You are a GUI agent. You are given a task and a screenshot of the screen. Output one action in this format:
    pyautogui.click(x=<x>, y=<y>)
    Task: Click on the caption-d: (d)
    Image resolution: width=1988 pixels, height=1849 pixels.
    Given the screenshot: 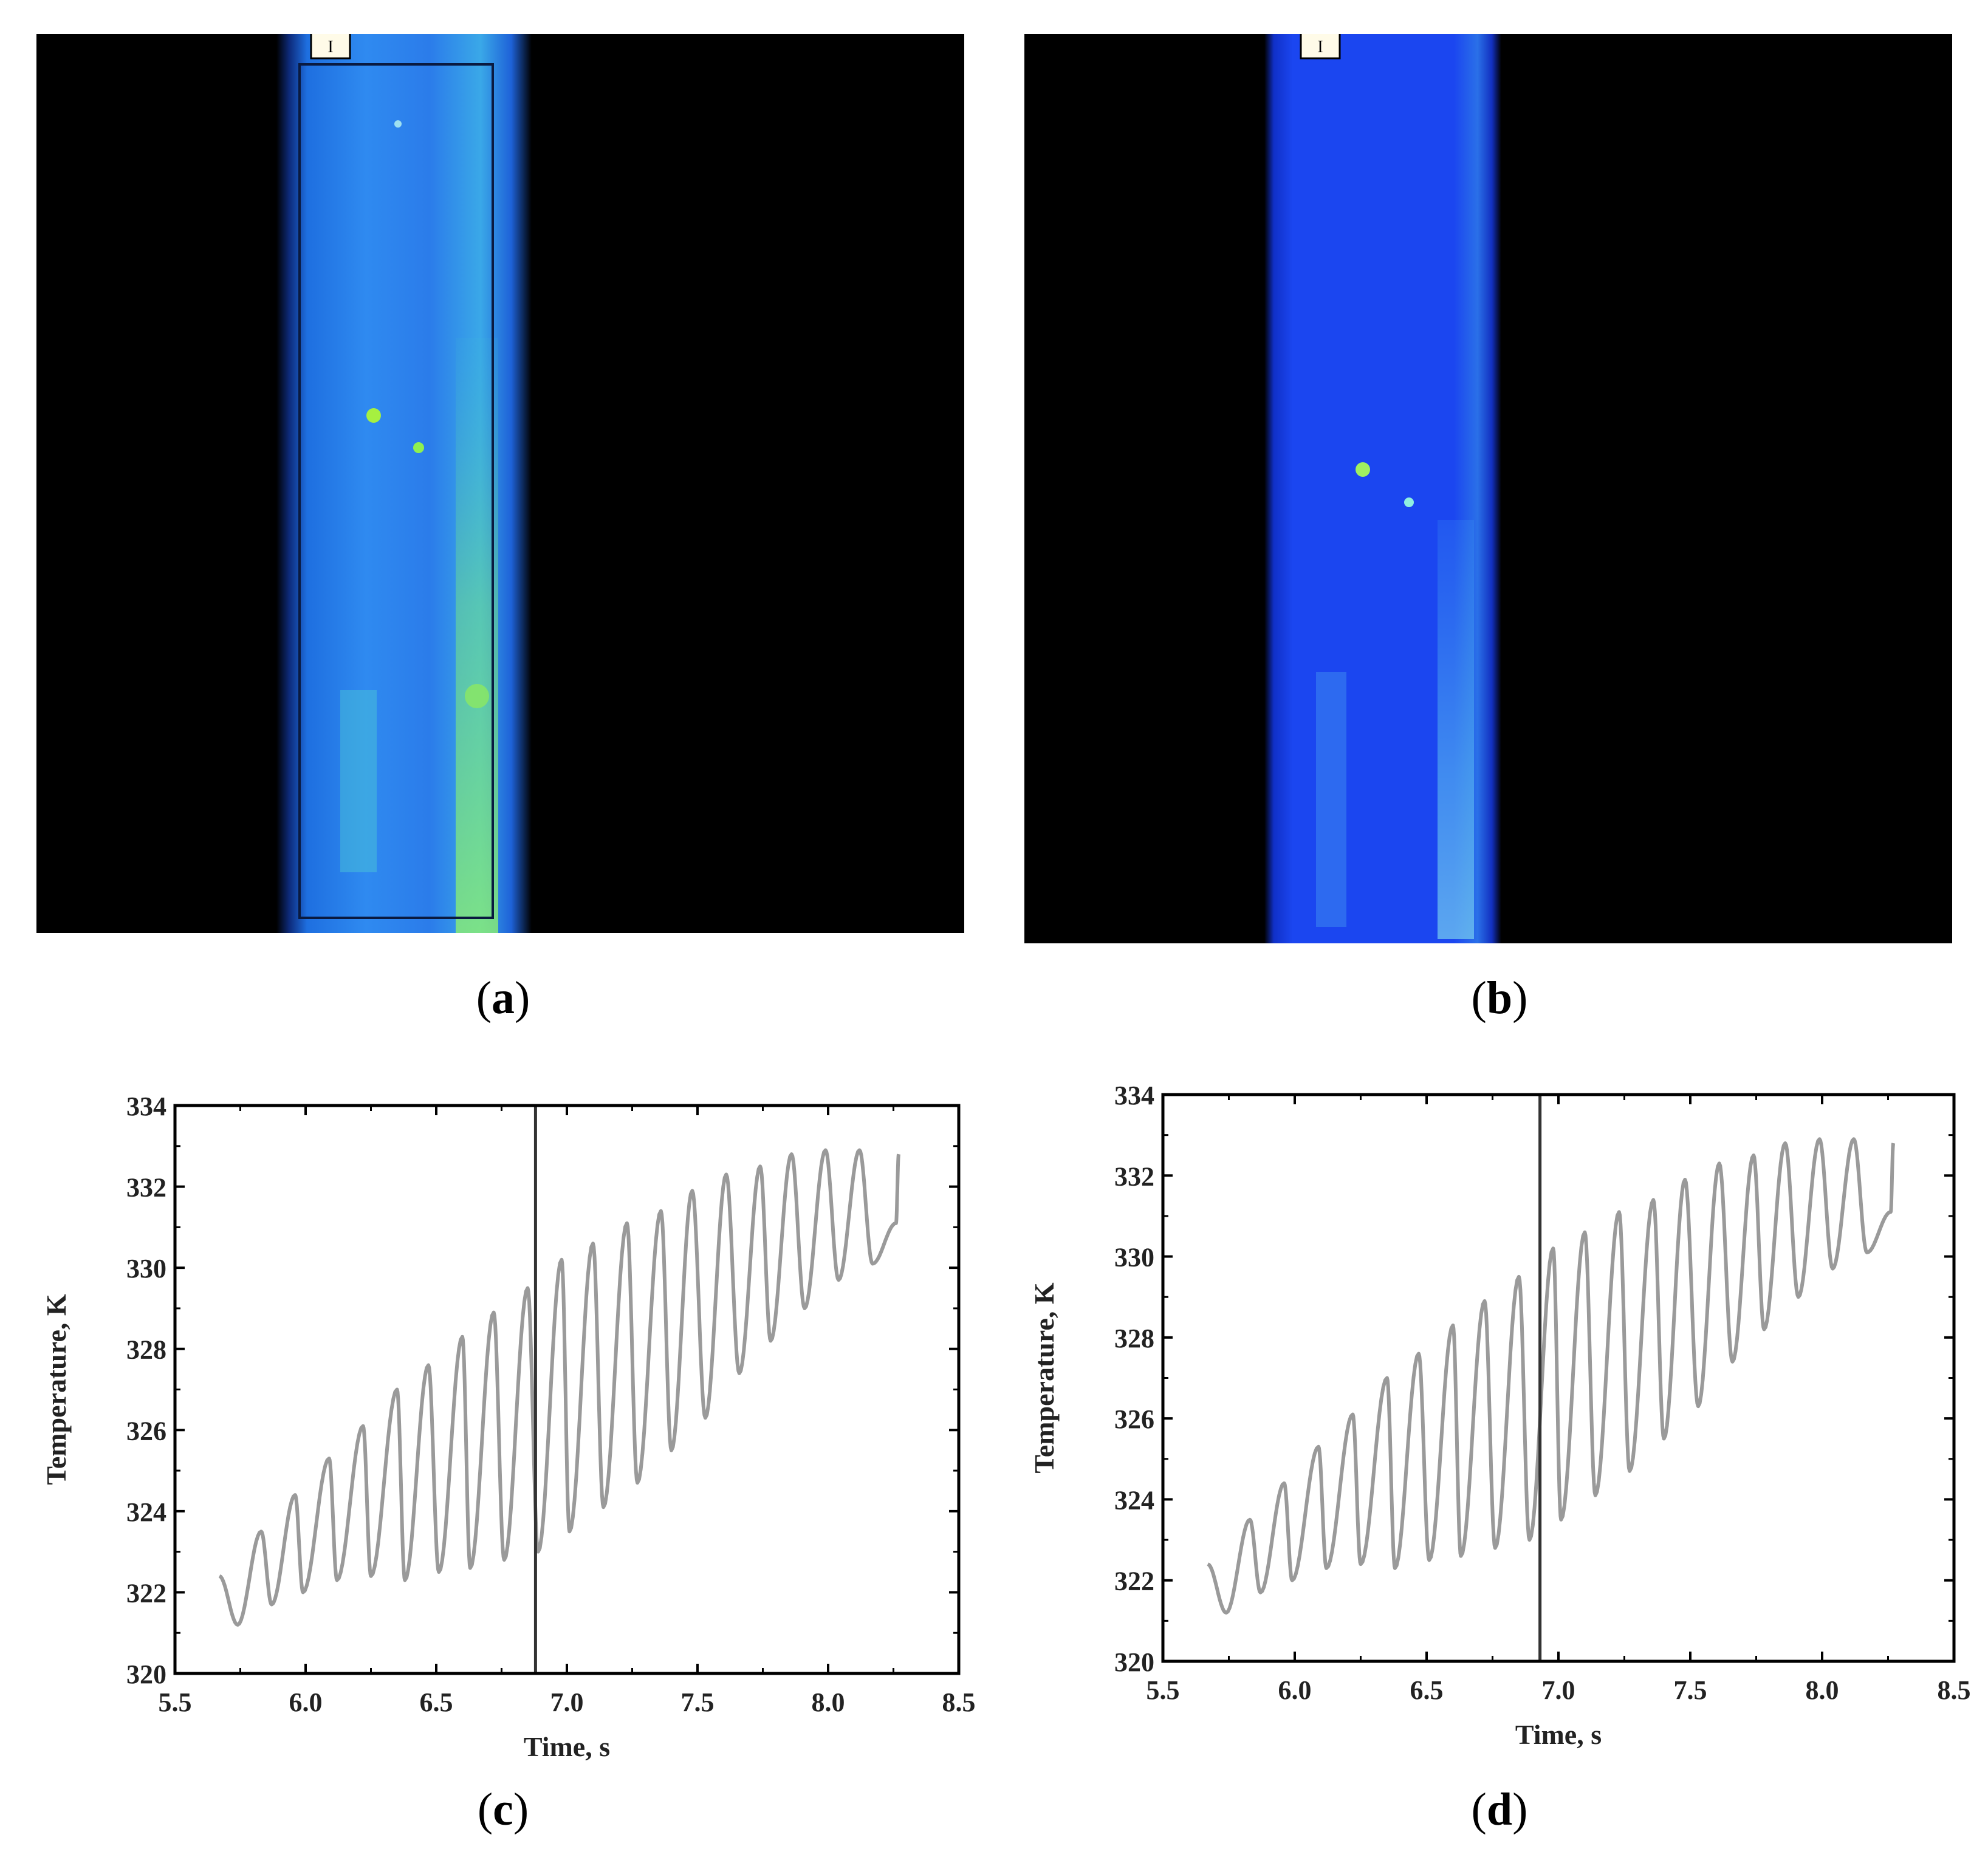 What is the action you would take?
    pyautogui.click(x=1499, y=1809)
    